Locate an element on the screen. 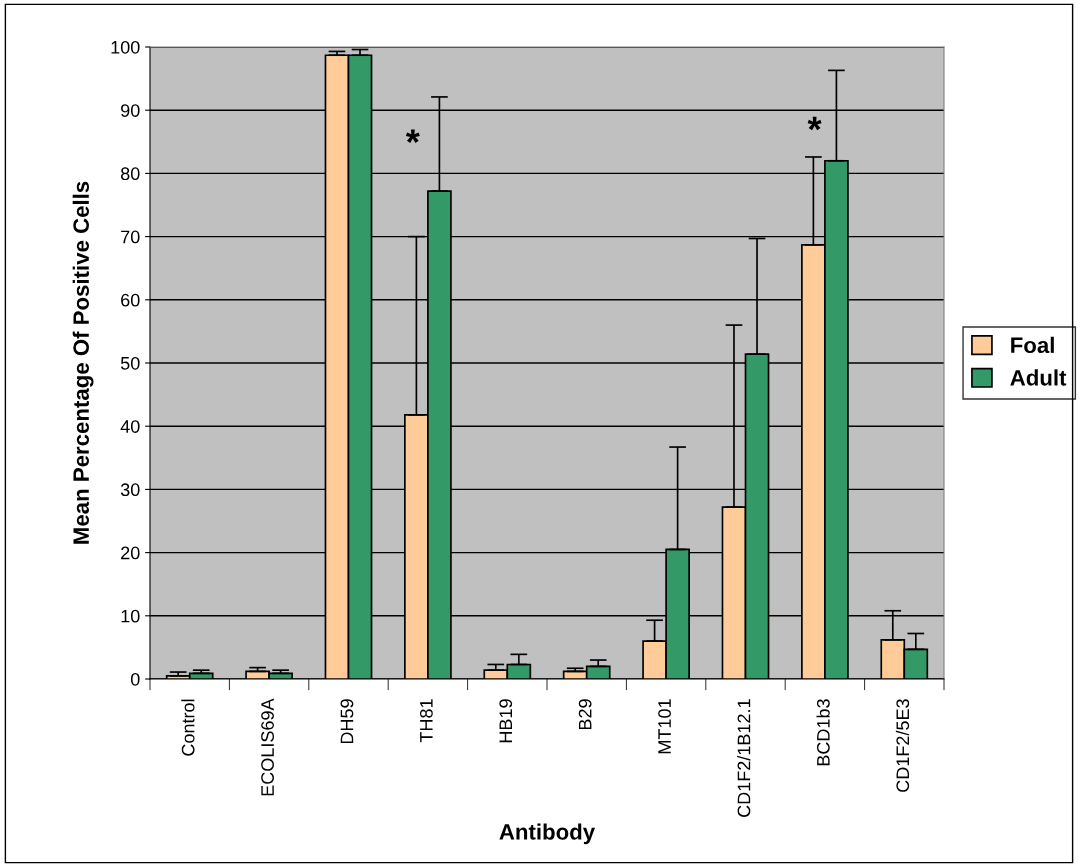 Image resolution: width=1078 pixels, height=867 pixels. x-tick-label: ECOLIS69A is located at coordinates (267, 747).